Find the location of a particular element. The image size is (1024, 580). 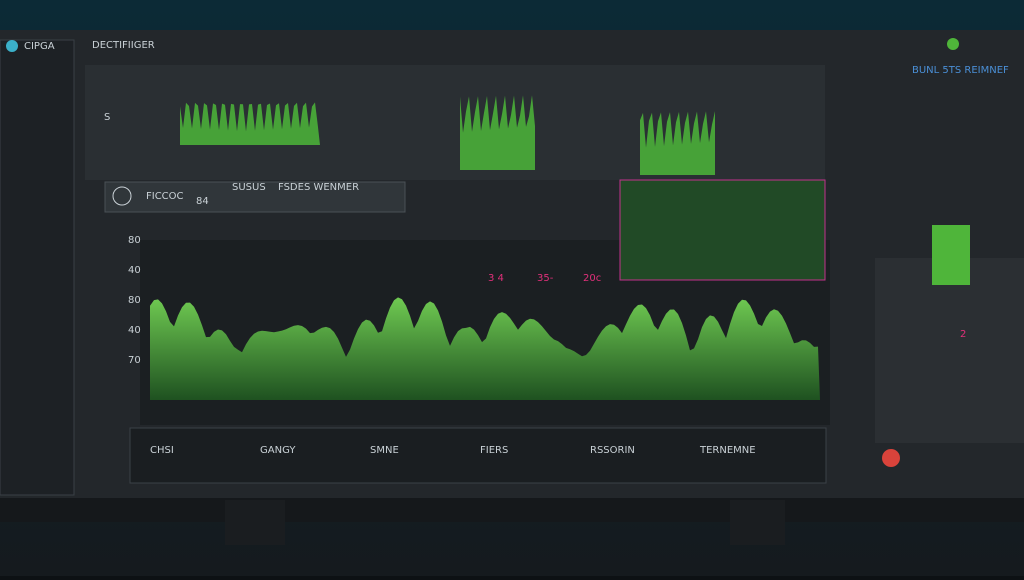

logo-icon is located at coordinates (12, 46).